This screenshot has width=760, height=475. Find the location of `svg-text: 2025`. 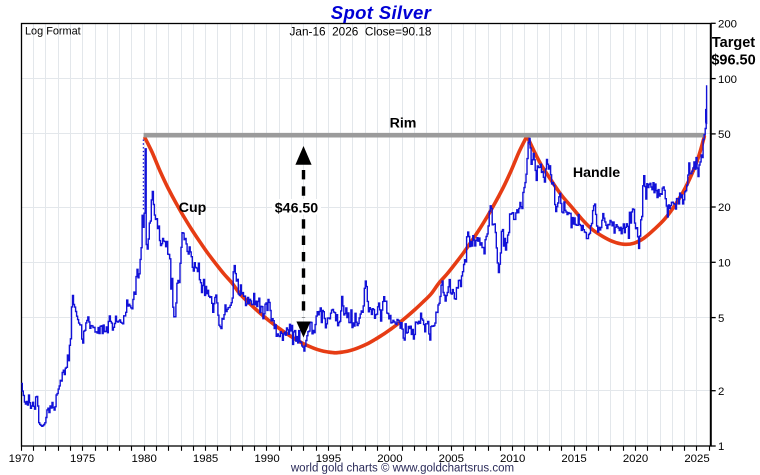

svg-text: 2025 is located at coordinates (696, 459).